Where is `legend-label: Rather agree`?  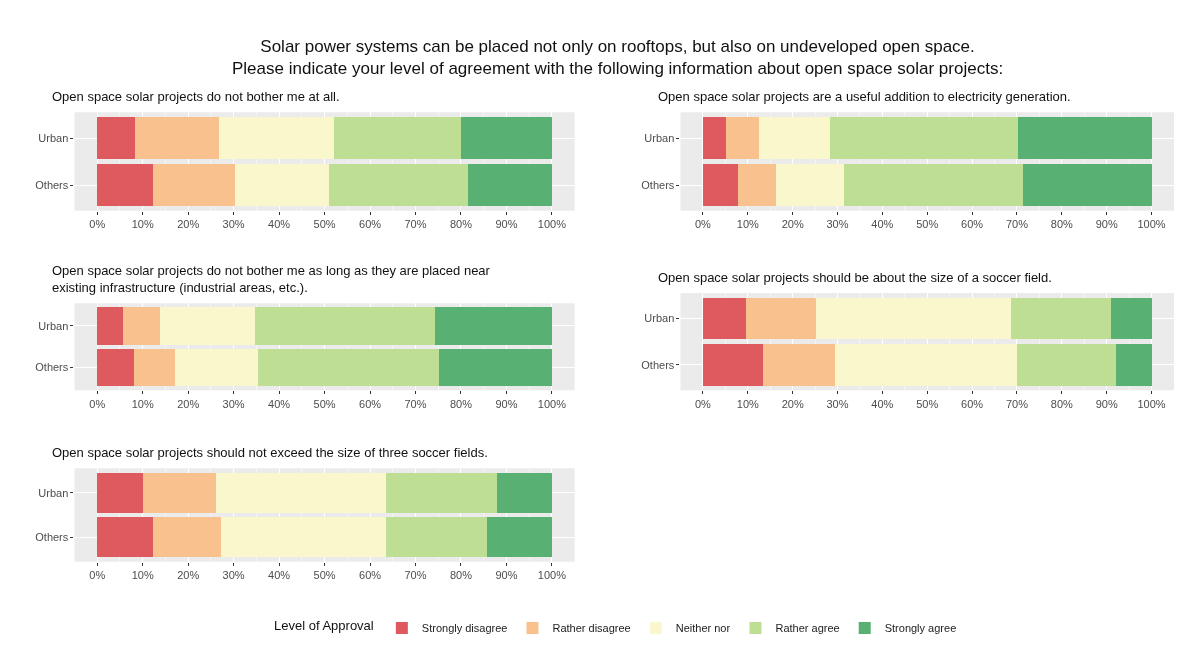
legend-label: Rather agree is located at coordinates (807, 628).